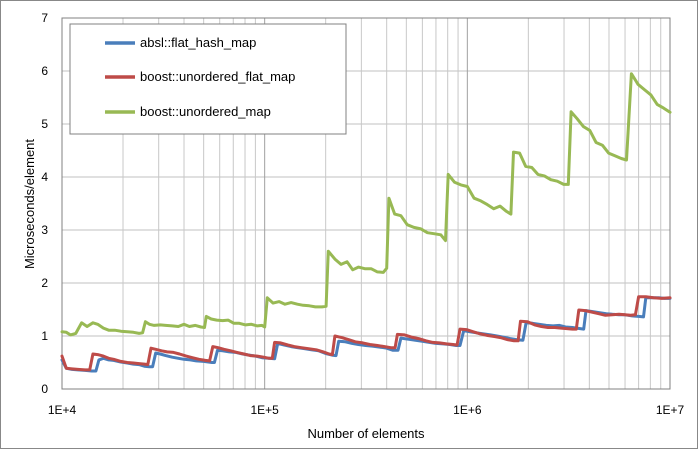 This screenshot has height=449, width=698. I want to click on x-tick-label: 1E+5, so click(264, 410).